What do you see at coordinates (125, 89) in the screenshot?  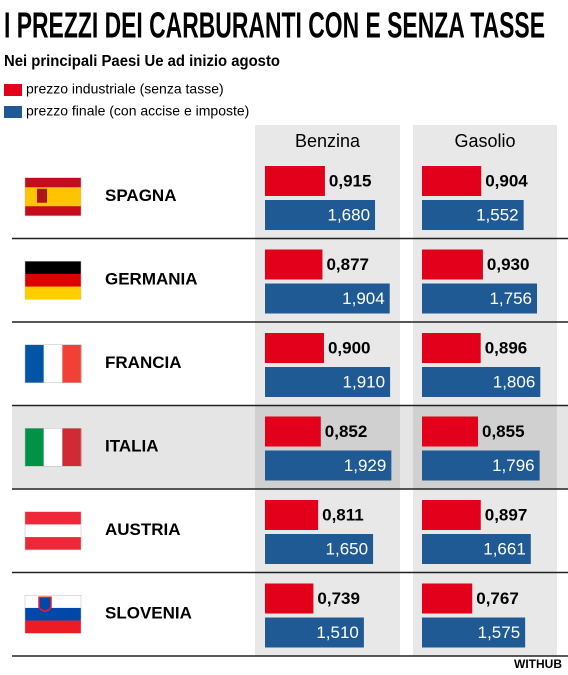 I see `legend-label: prezzo industriale (senza tasse)` at bounding box center [125, 89].